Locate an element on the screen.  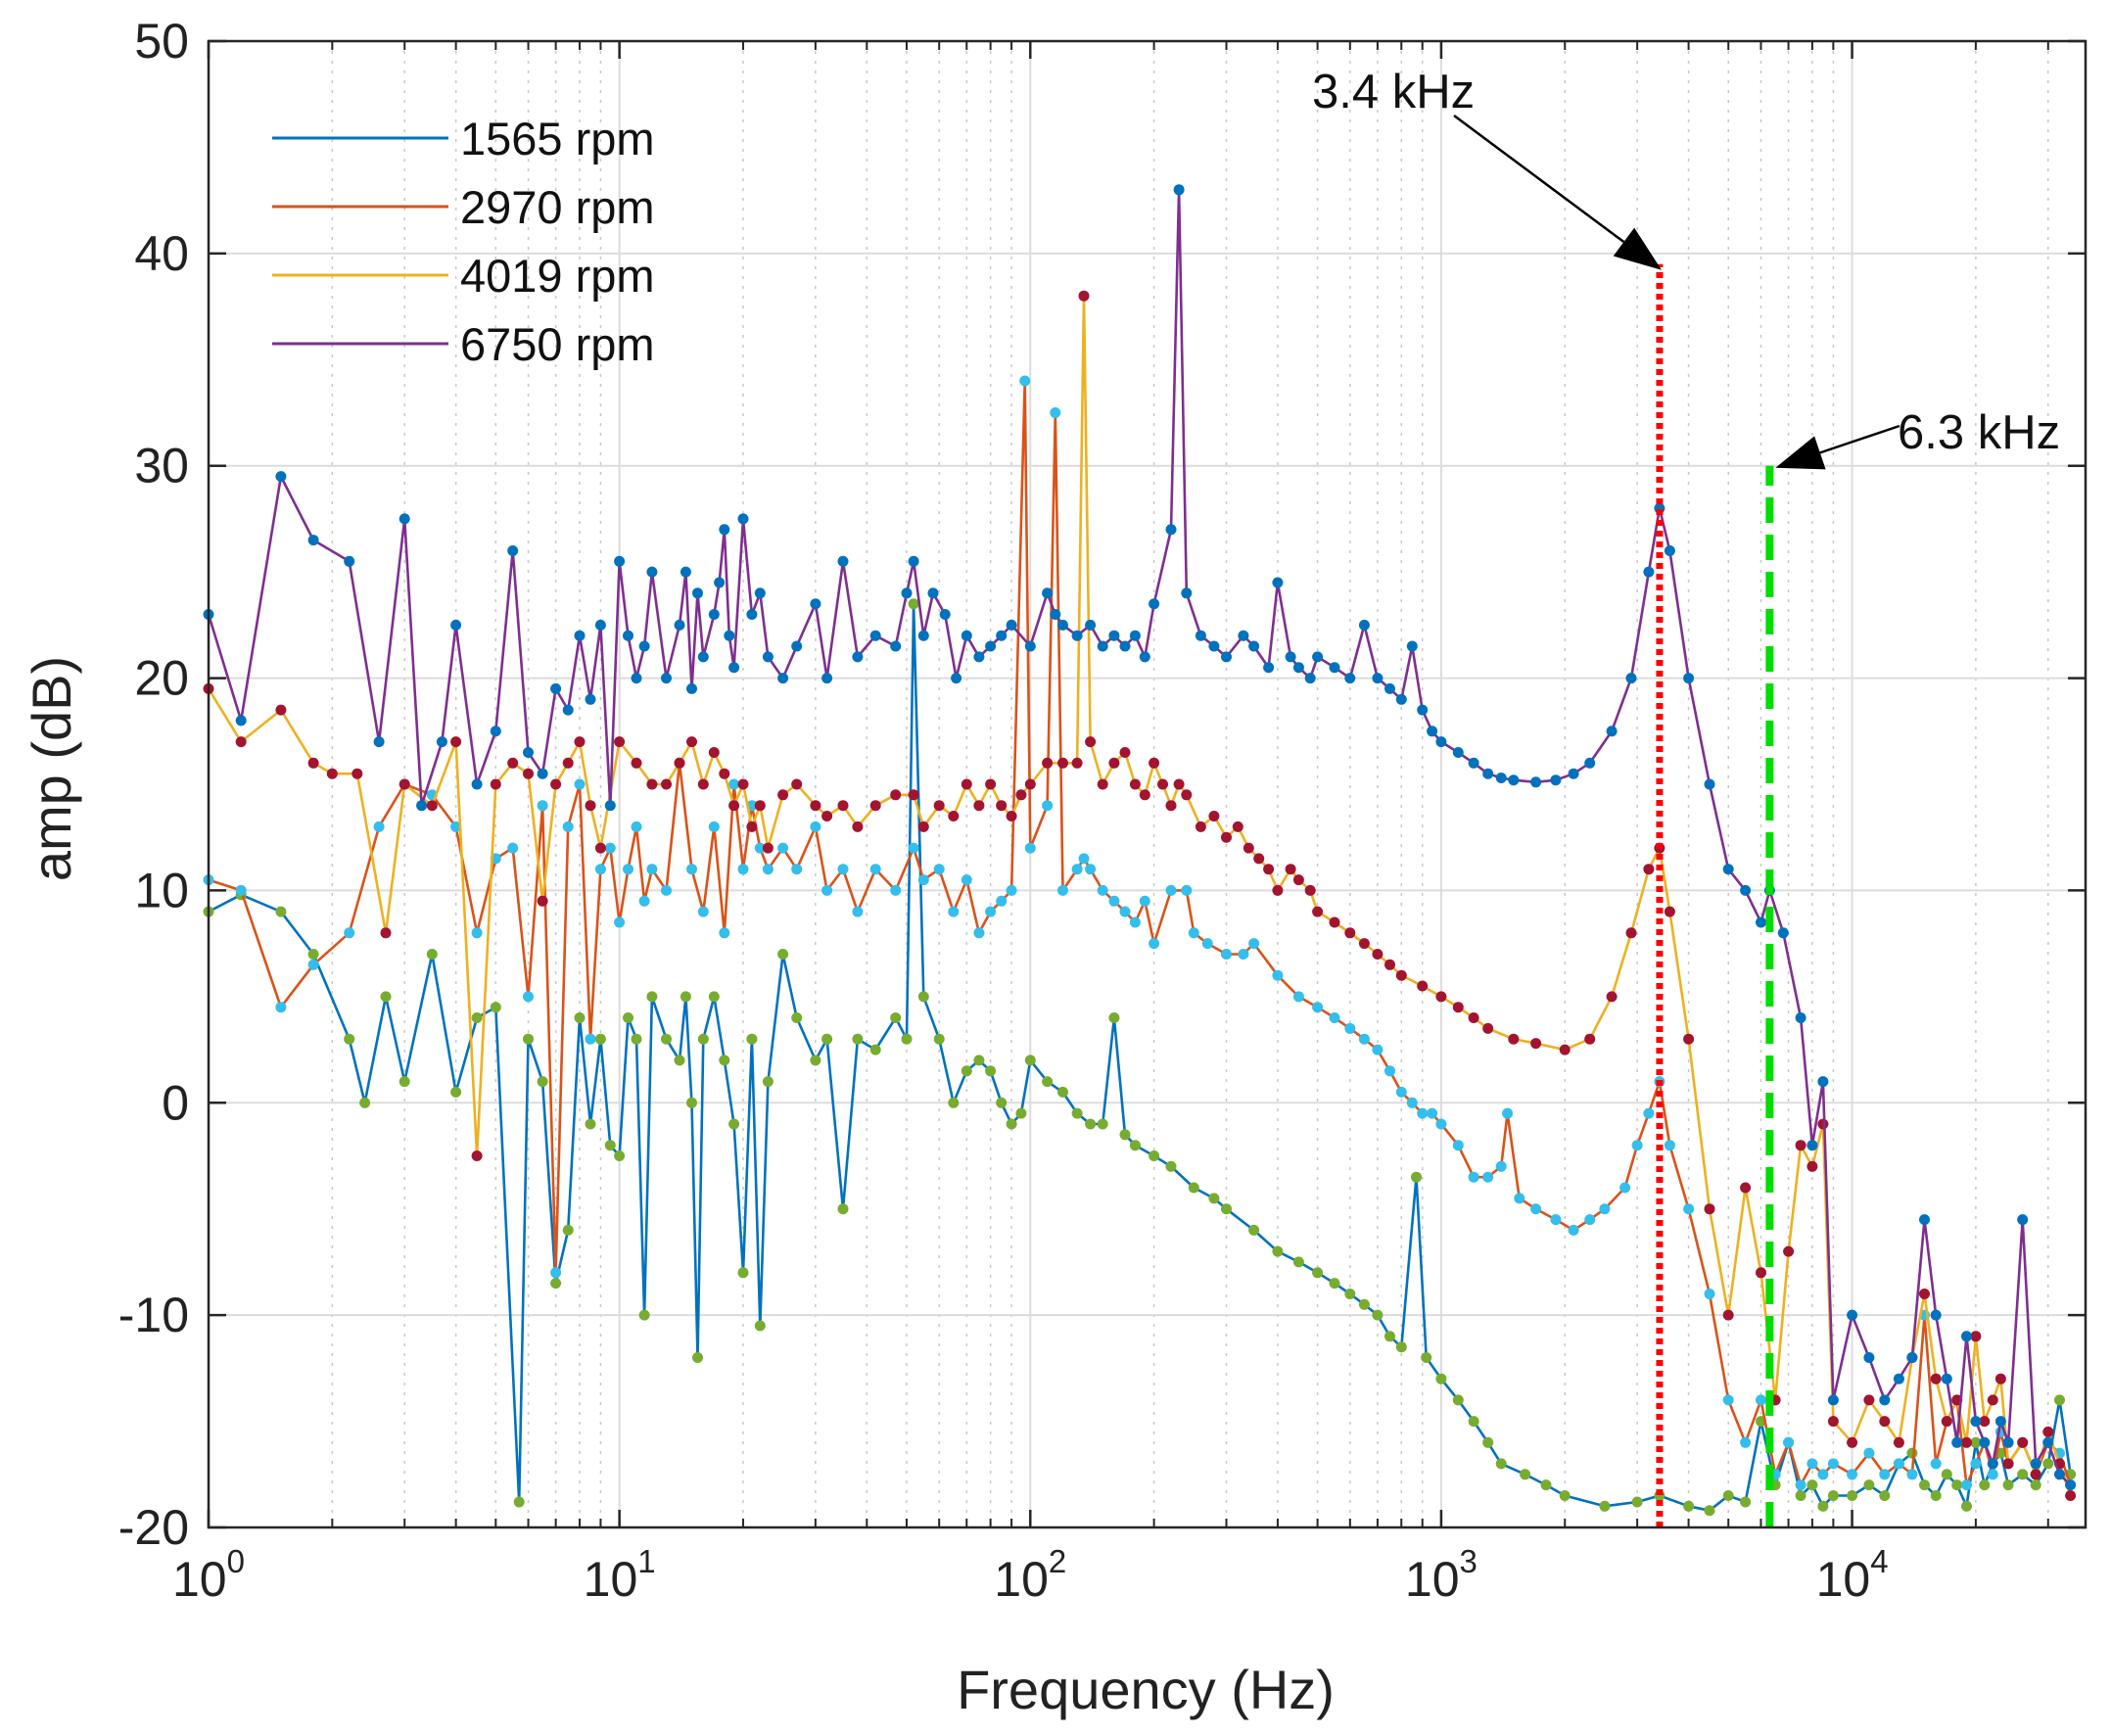
legend-item: 2970 rpm is located at coordinates (463, 207).